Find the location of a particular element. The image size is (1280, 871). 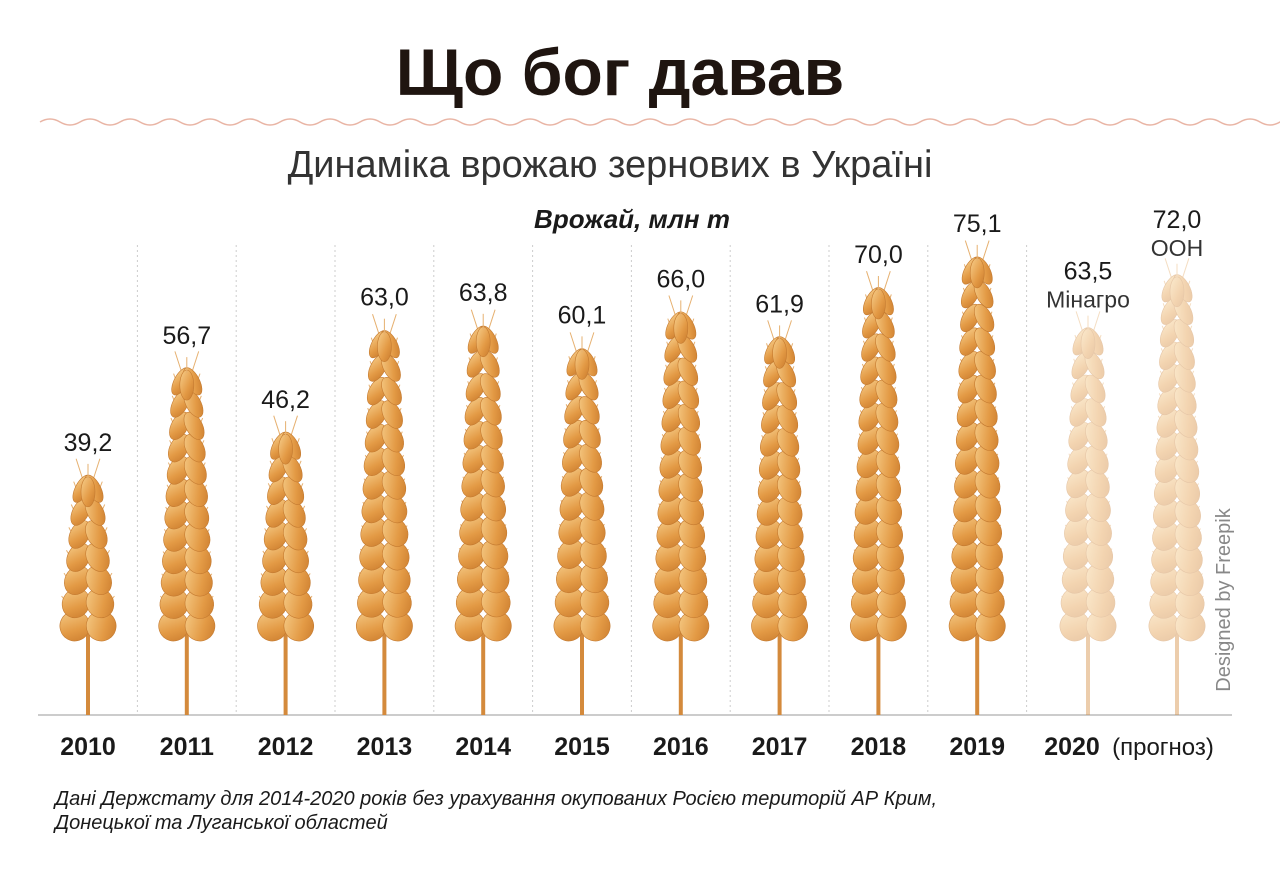

x-tick-label: 2017 is located at coordinates (780, 747).